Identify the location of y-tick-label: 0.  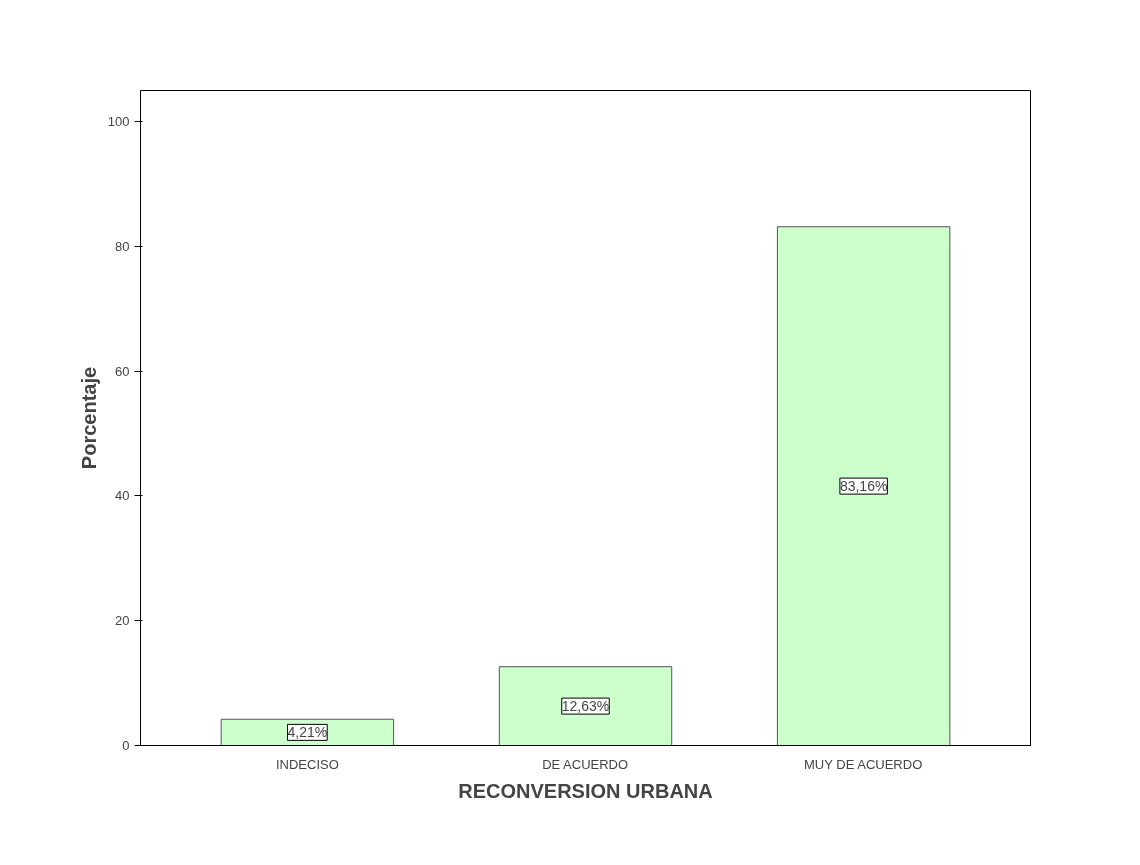
(126, 745).